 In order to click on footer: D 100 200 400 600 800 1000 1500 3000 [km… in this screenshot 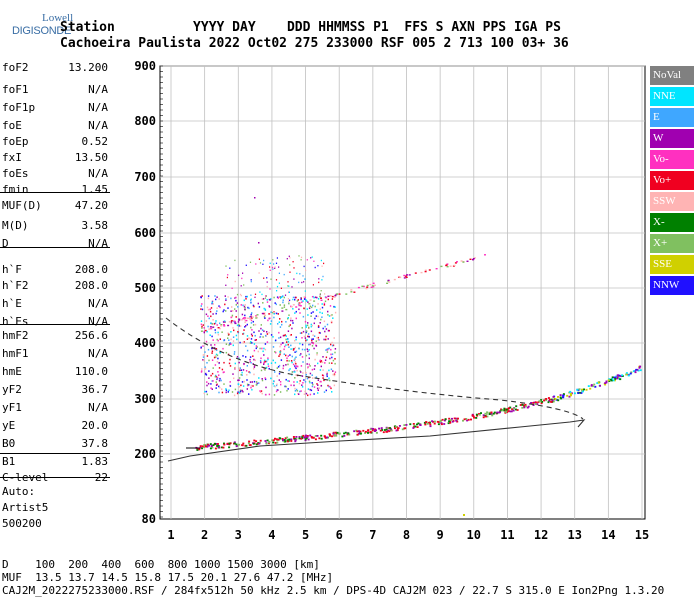, I will do `click(333, 577)`.